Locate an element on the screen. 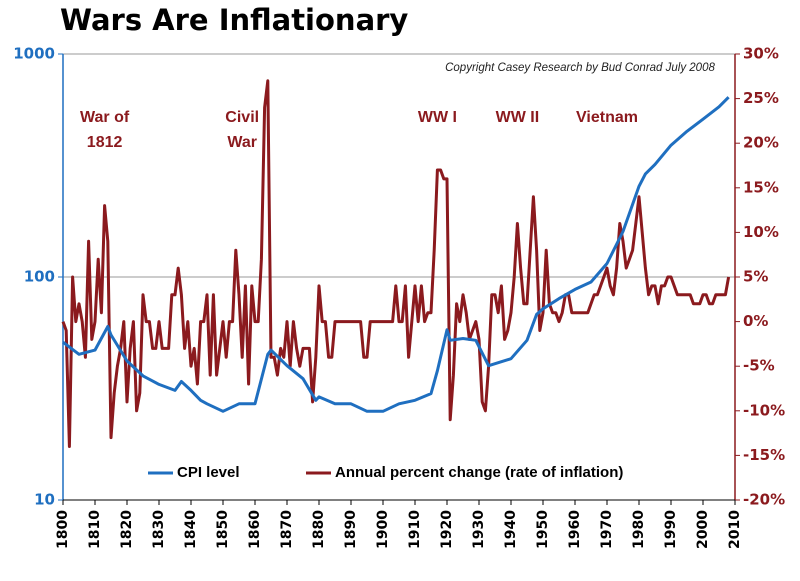  y2-tick-label: 10% is located at coordinates (761, 232).